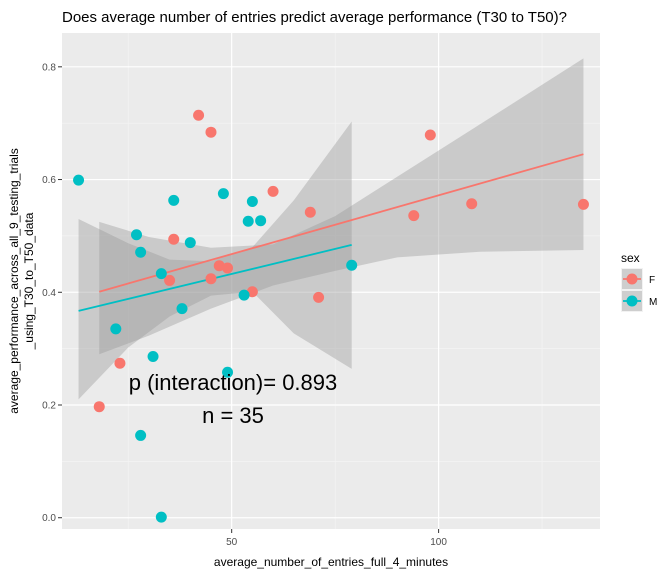  Describe the element at coordinates (630, 258) in the screenshot. I see `legend-title: sex` at that location.